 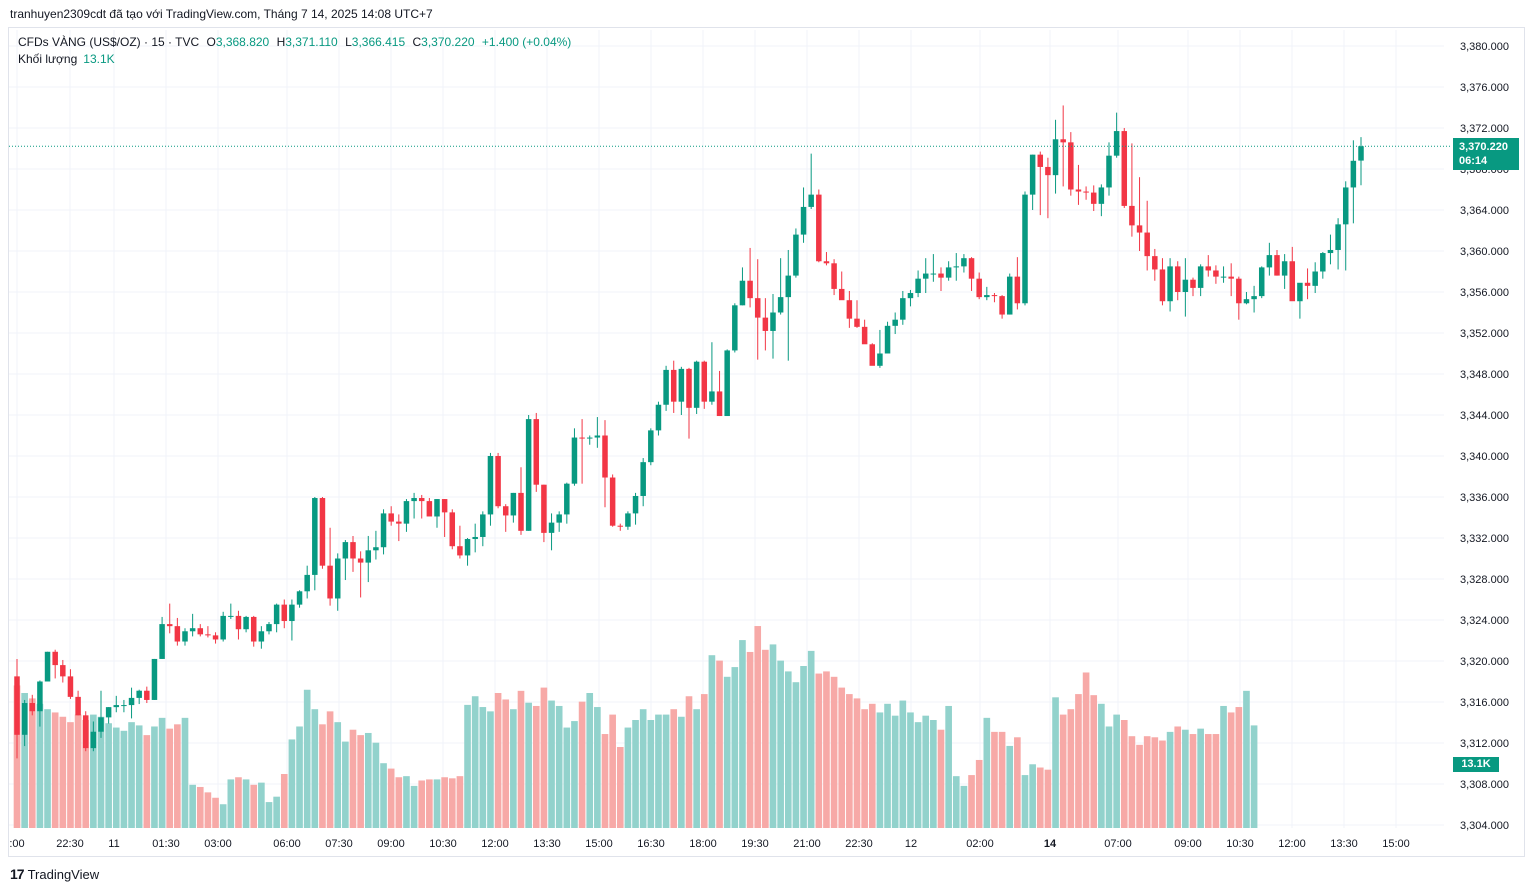 What do you see at coordinates (63, 874) in the screenshot?
I see `brand-name: TradingView` at bounding box center [63, 874].